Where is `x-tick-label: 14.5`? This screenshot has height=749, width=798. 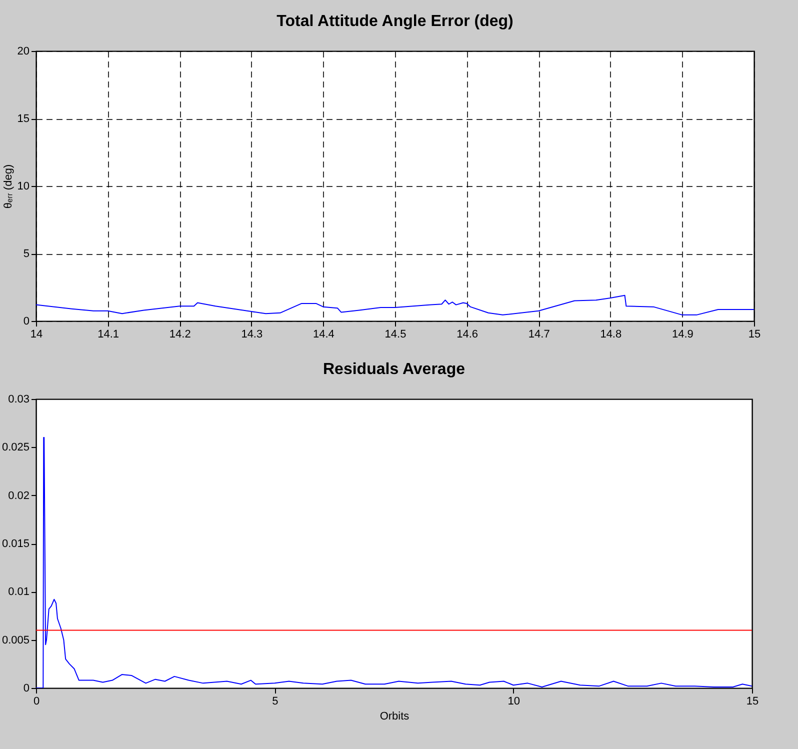 x-tick-label: 14.5 is located at coordinates (395, 334).